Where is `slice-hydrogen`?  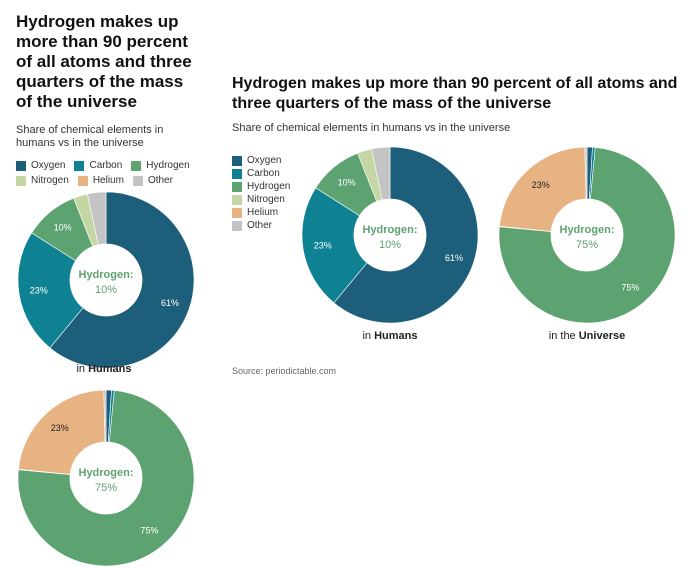 slice-hydrogen is located at coordinates (587, 235).